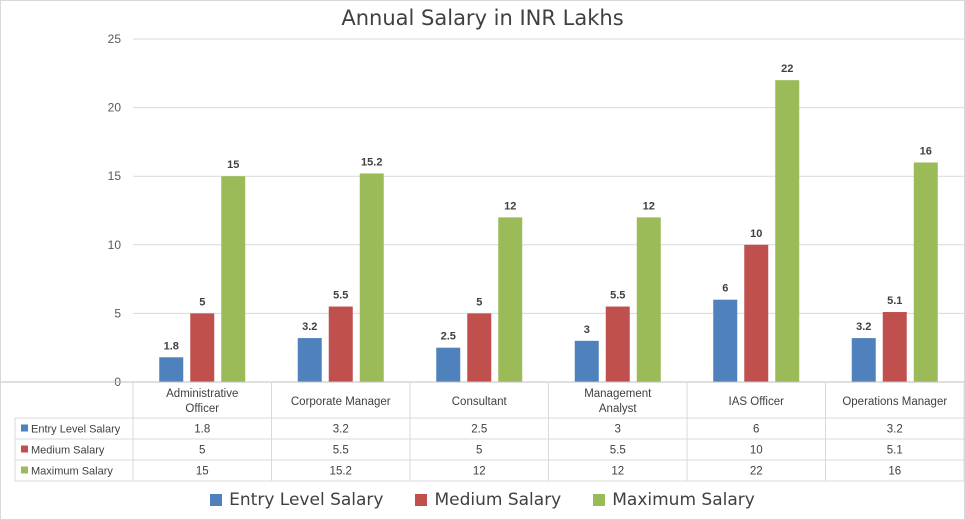 This screenshot has width=965, height=520. Describe the element at coordinates (68, 451) in the screenshot. I see `table-series-name: Medium Salary` at that location.